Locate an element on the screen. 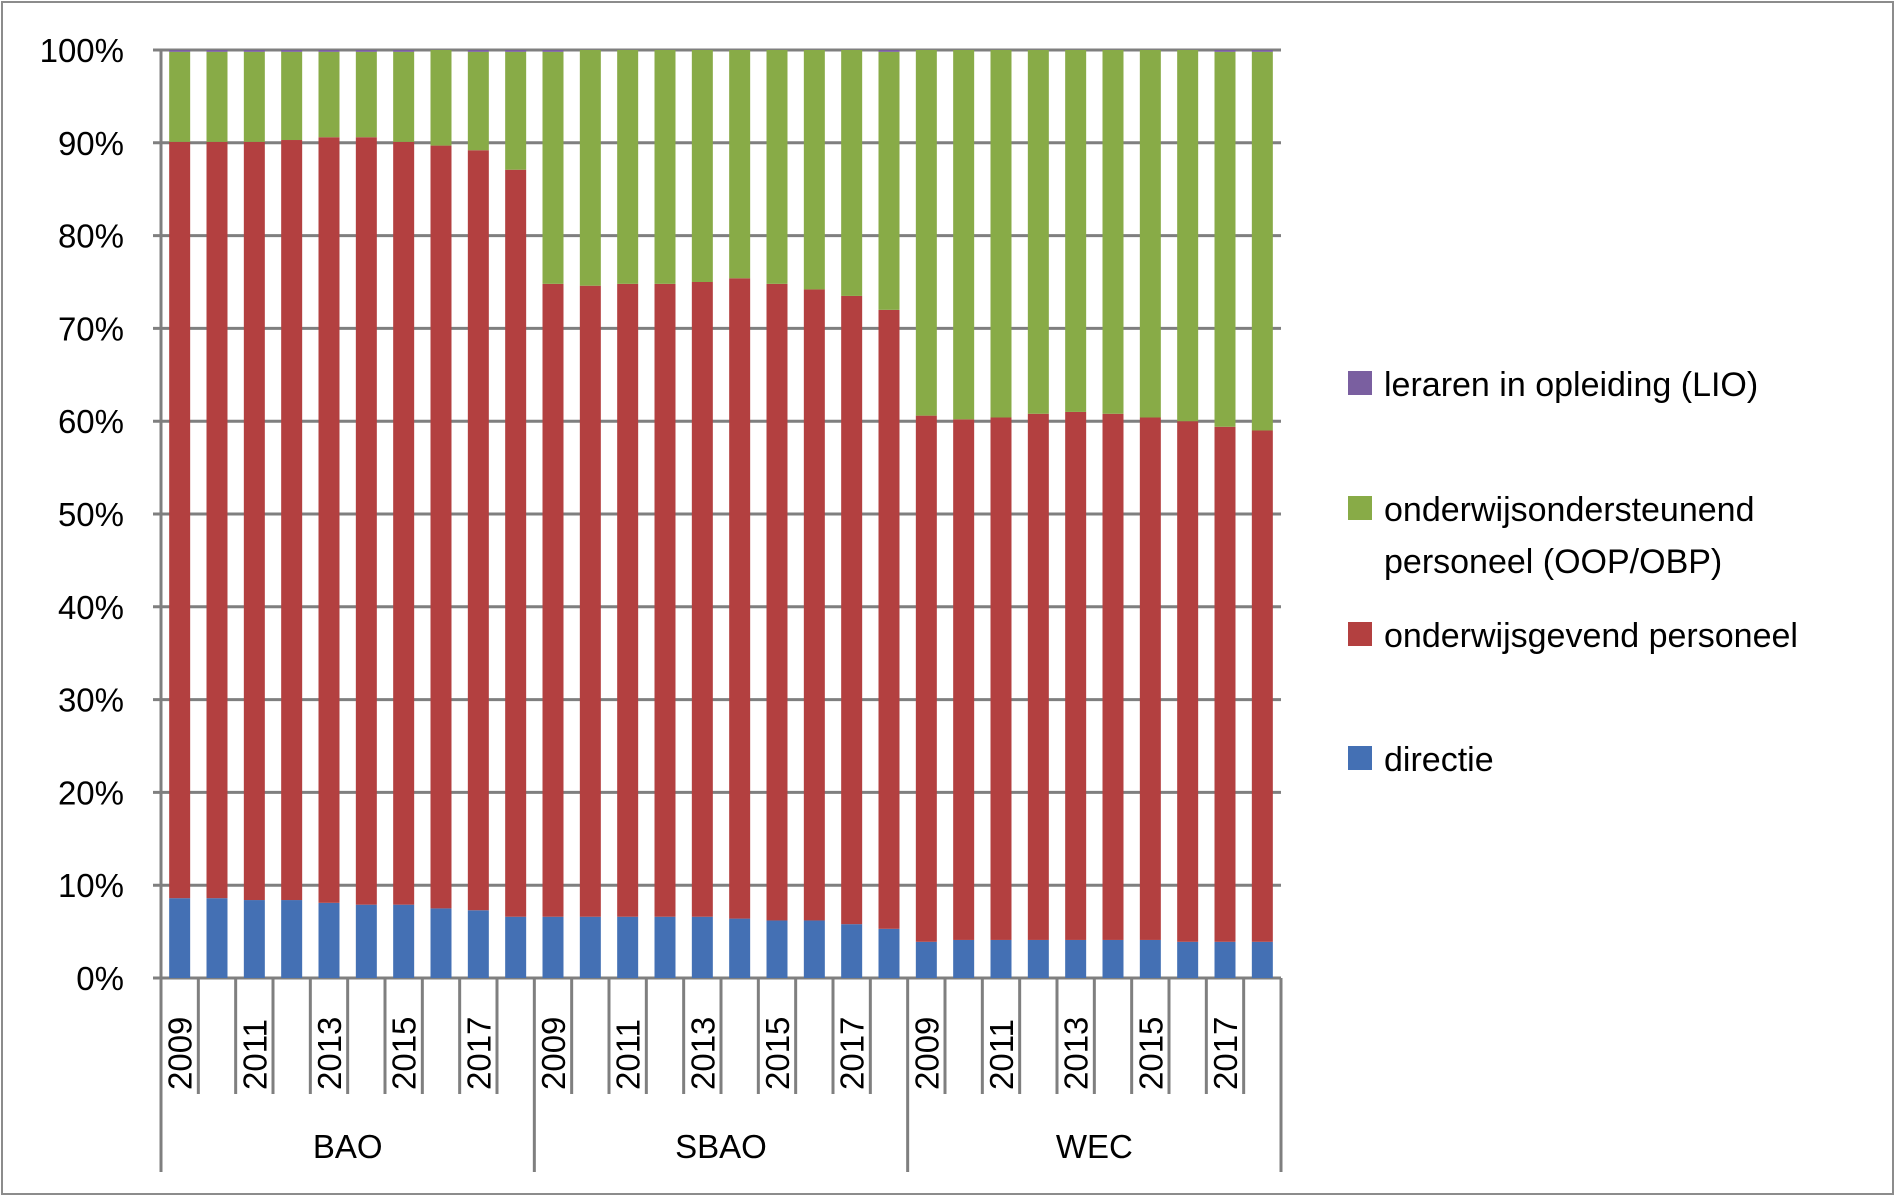 This screenshot has width=1895, height=1196. y-tick-label: 90% is located at coordinates (91, 143).